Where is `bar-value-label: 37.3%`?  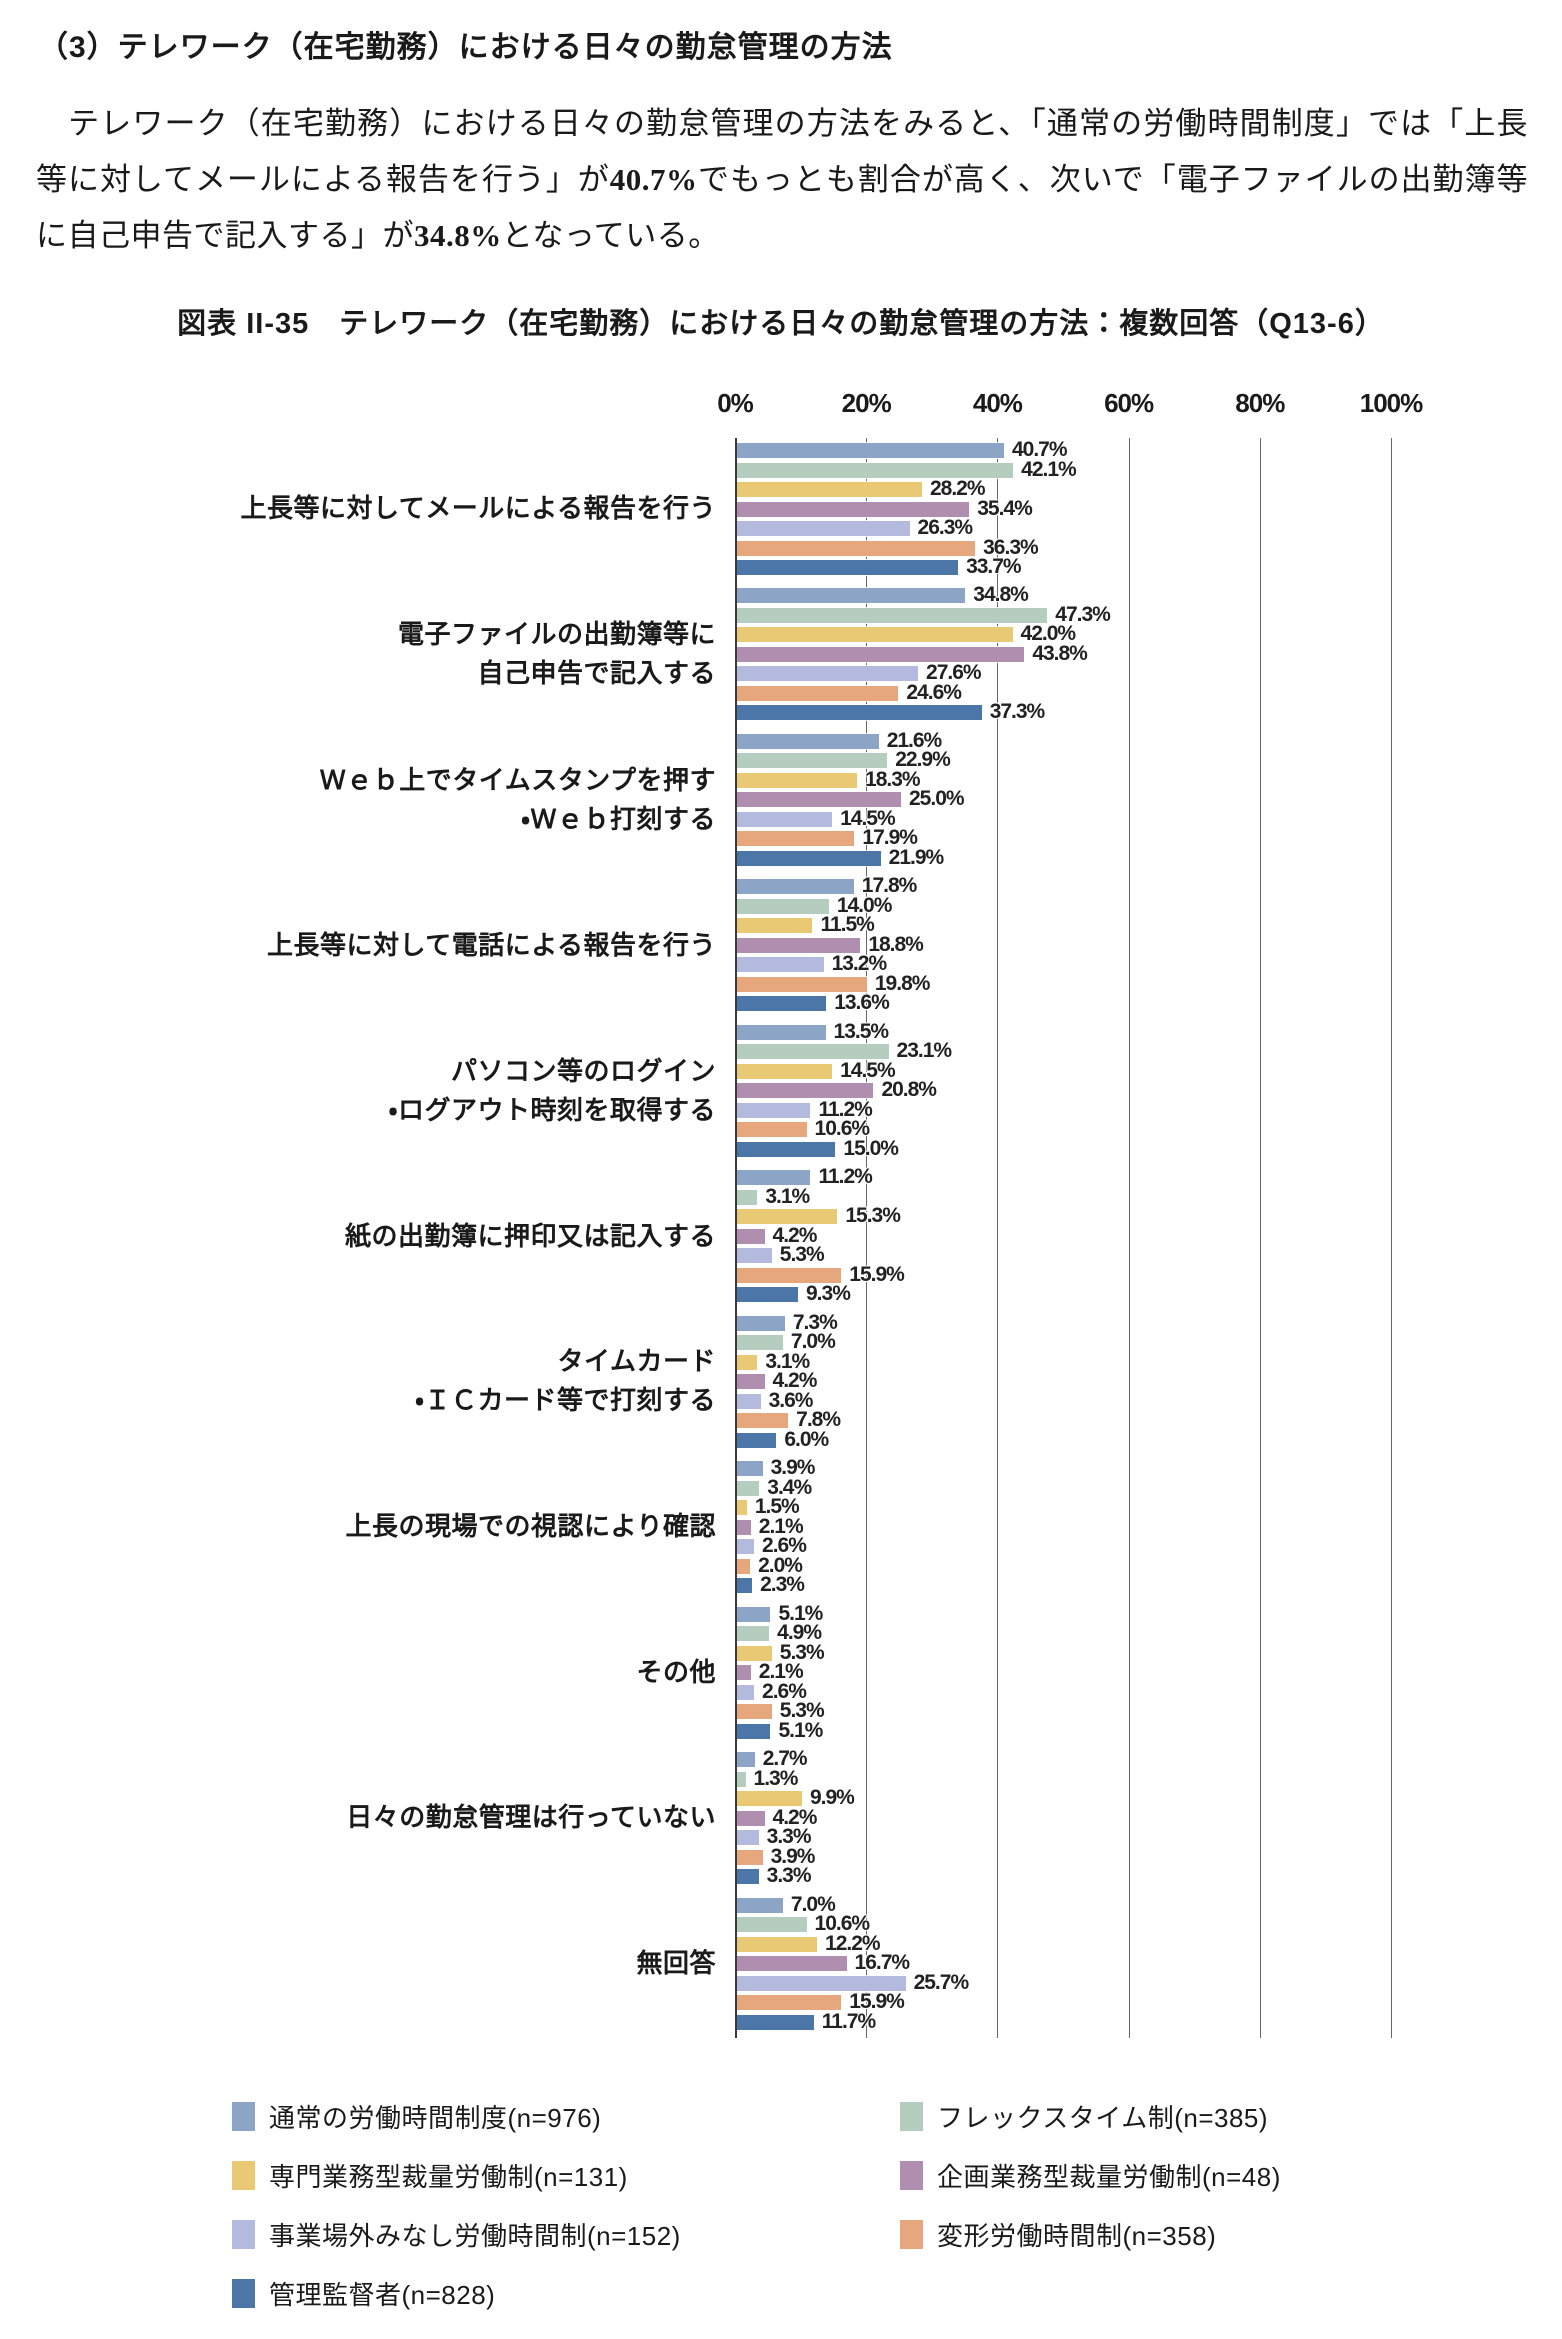 bar-value-label: 37.3% is located at coordinates (1017, 712).